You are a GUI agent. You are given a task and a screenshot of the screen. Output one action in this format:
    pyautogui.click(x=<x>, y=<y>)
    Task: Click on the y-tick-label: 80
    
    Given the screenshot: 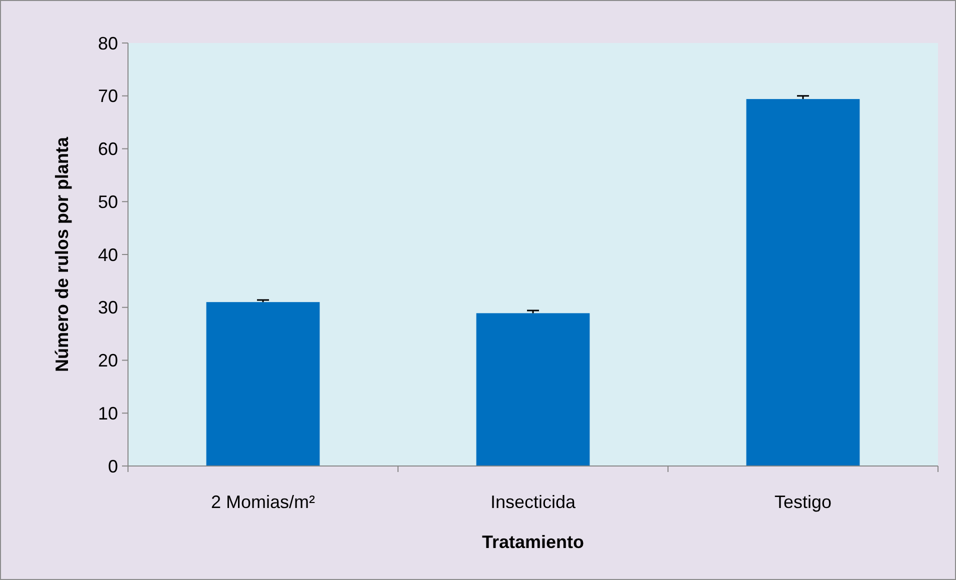 What is the action you would take?
    pyautogui.click(x=108, y=43)
    